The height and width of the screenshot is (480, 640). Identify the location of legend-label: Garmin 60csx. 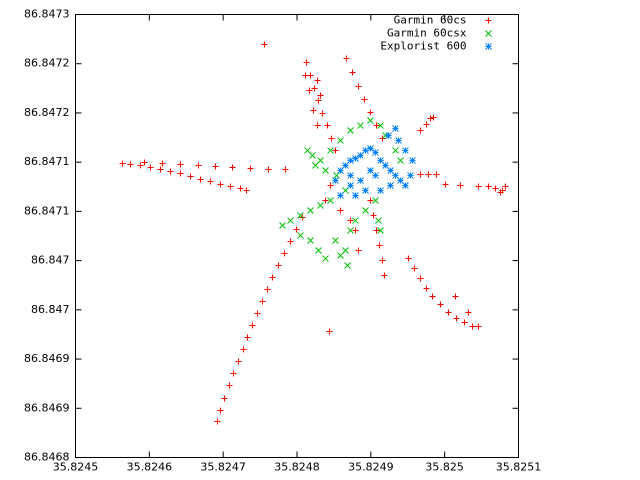
(427, 33).